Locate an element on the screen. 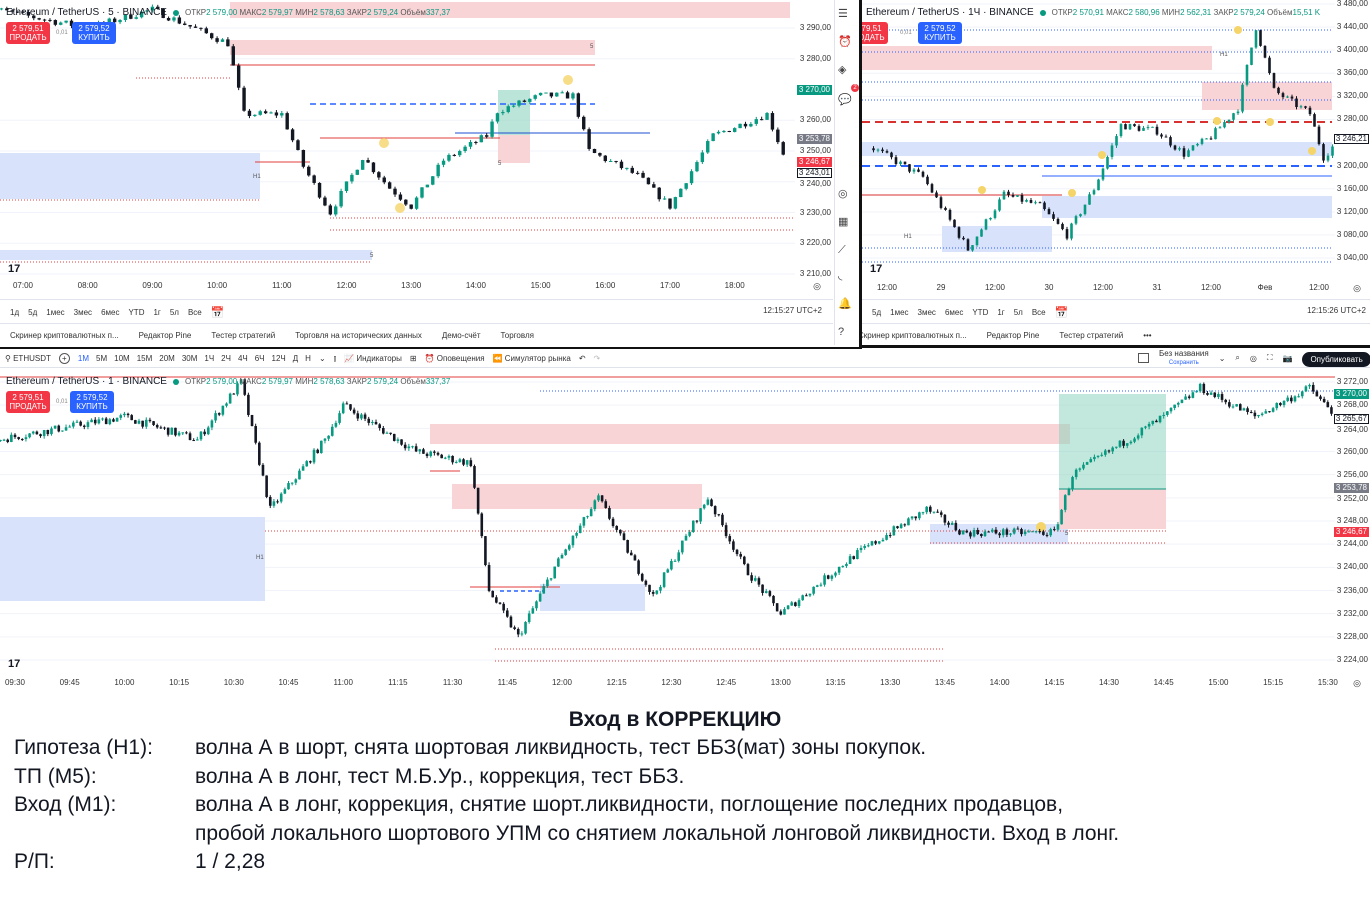 The height and width of the screenshot is (900, 1370). layout-name: Без названия Сохранить is located at coordinates (1184, 357).